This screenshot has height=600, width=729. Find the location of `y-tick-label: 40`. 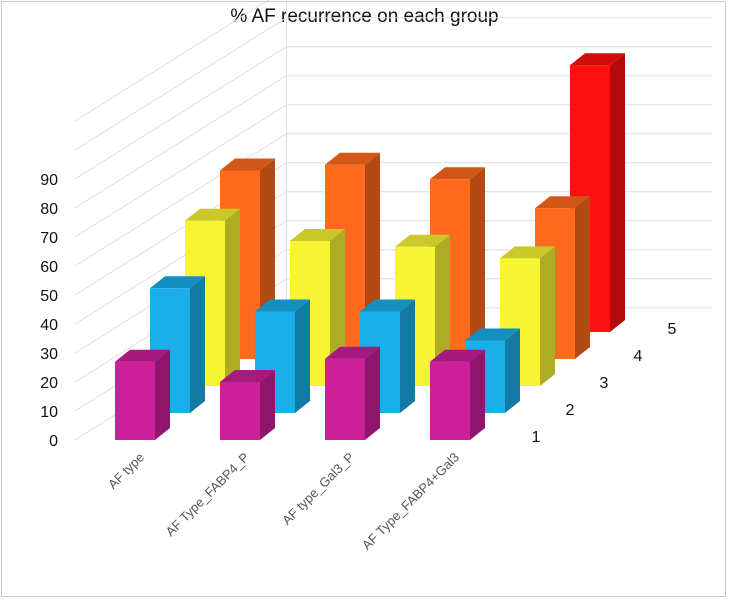

y-tick-label: 40 is located at coordinates (49, 325).